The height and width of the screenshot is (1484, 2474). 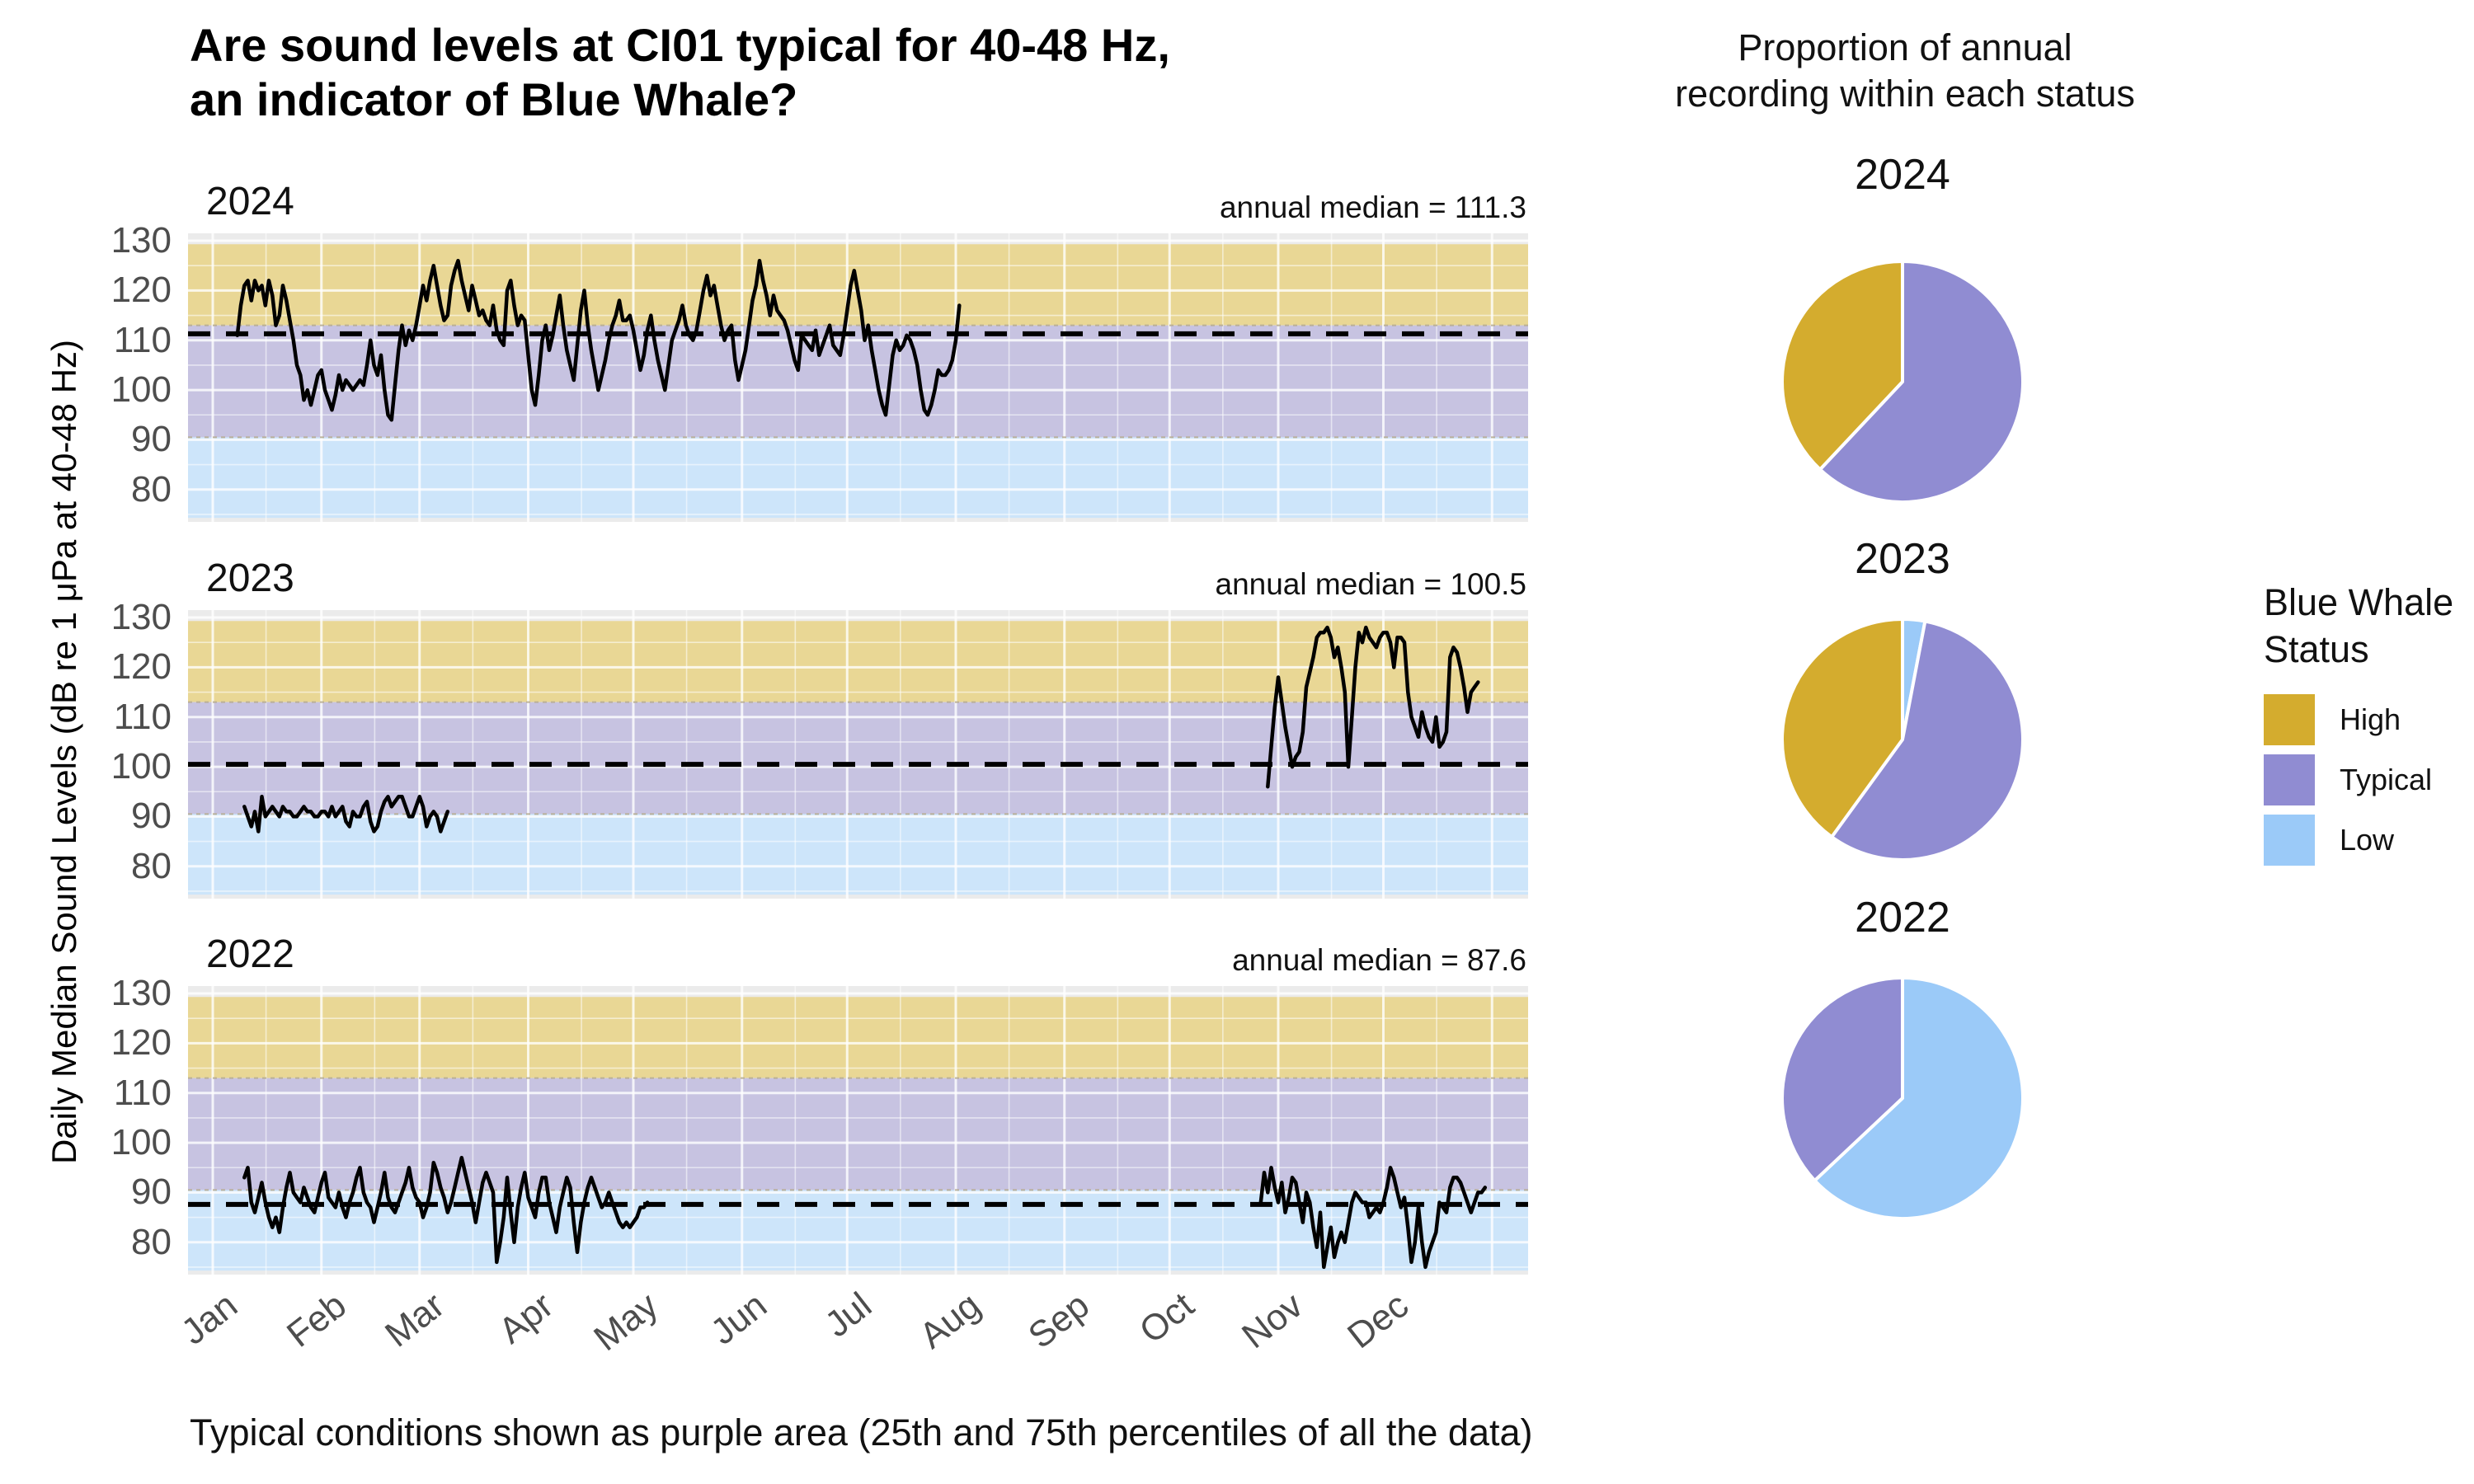 I want to click on legend-title-line2: Status, so click(x=2316, y=649).